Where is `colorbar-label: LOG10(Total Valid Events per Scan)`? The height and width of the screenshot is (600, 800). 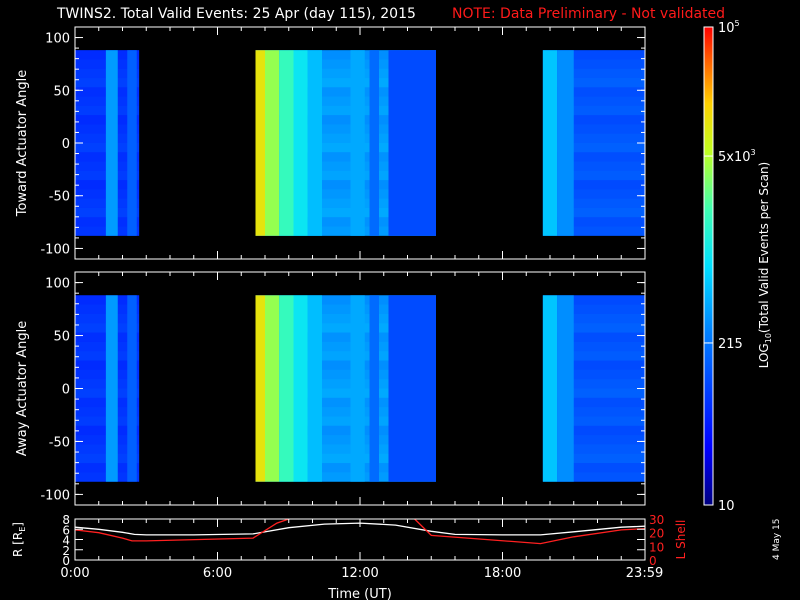
colorbar-label: LOG10(Total Valid Events per Scan) is located at coordinates (765, 265).